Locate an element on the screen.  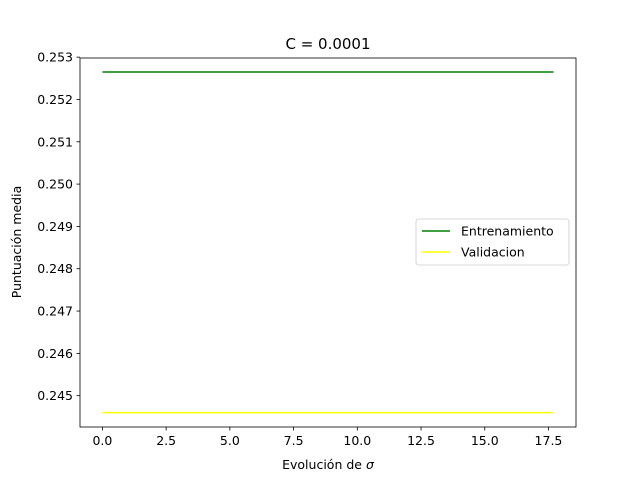
y-tick-label: 0.247 is located at coordinates (55, 311).